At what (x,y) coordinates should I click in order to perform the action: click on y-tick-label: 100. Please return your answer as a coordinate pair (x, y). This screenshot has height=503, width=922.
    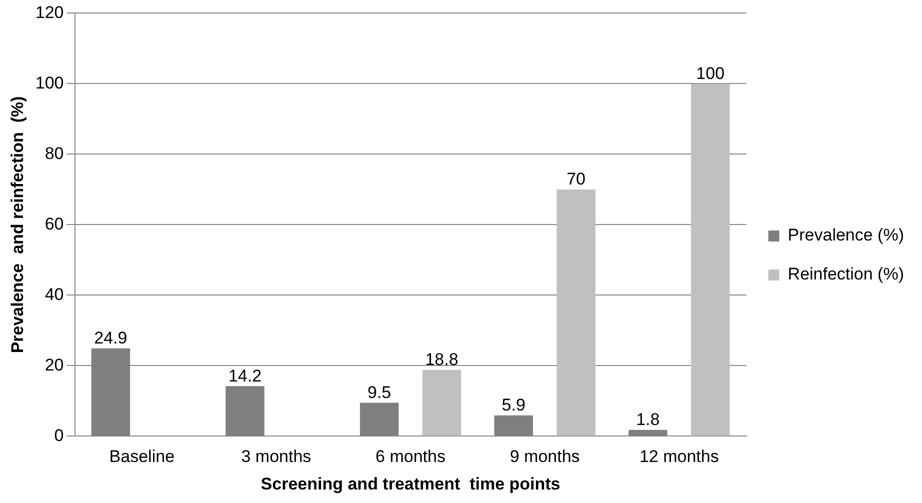
    Looking at the image, I should click on (49, 82).